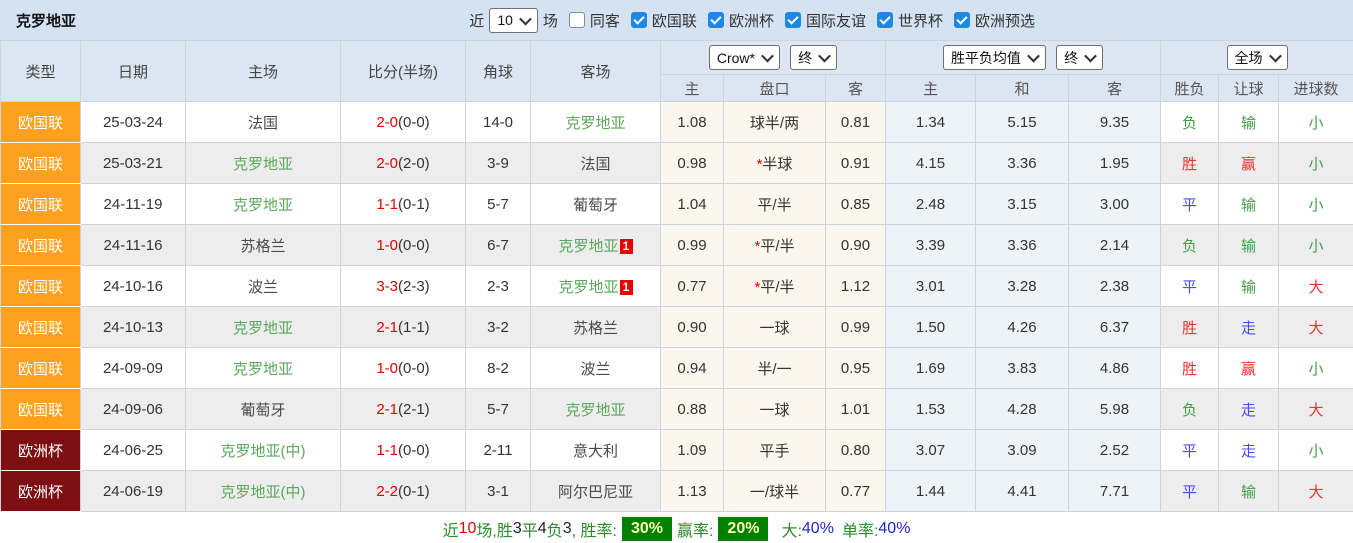 The height and width of the screenshot is (543, 1353). Describe the element at coordinates (403, 71) in the screenshot. I see `header-score: 比分(半场)` at that location.